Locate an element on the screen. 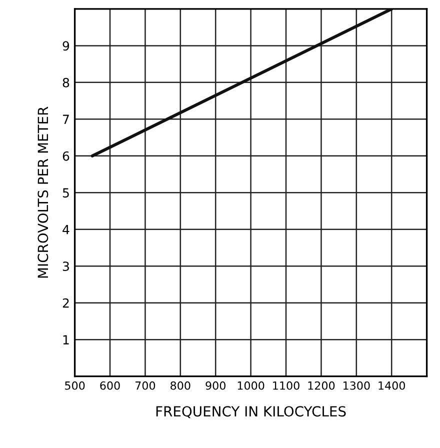 This screenshot has width=440, height=448. y-tick-label: 6 is located at coordinates (66, 156).